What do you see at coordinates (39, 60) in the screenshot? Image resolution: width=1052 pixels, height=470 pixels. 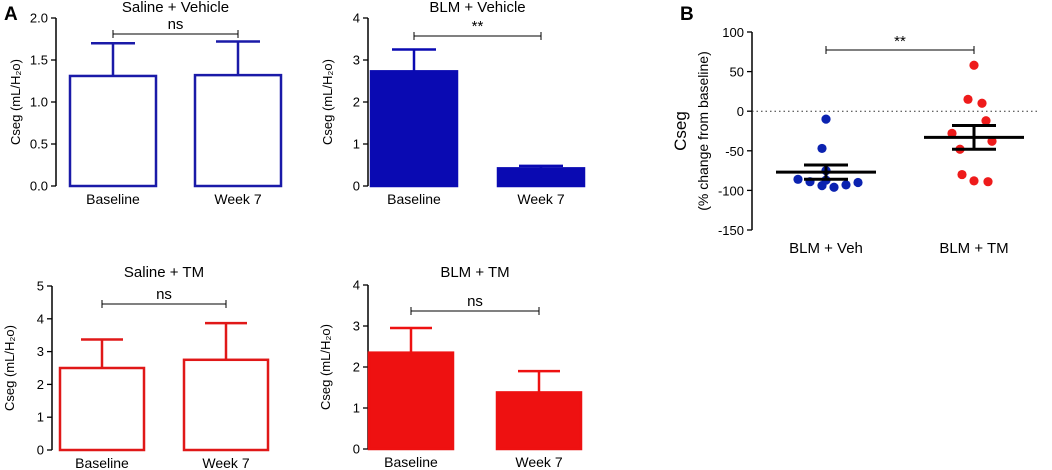 I see `y-tick-label: 1.5` at bounding box center [39, 60].